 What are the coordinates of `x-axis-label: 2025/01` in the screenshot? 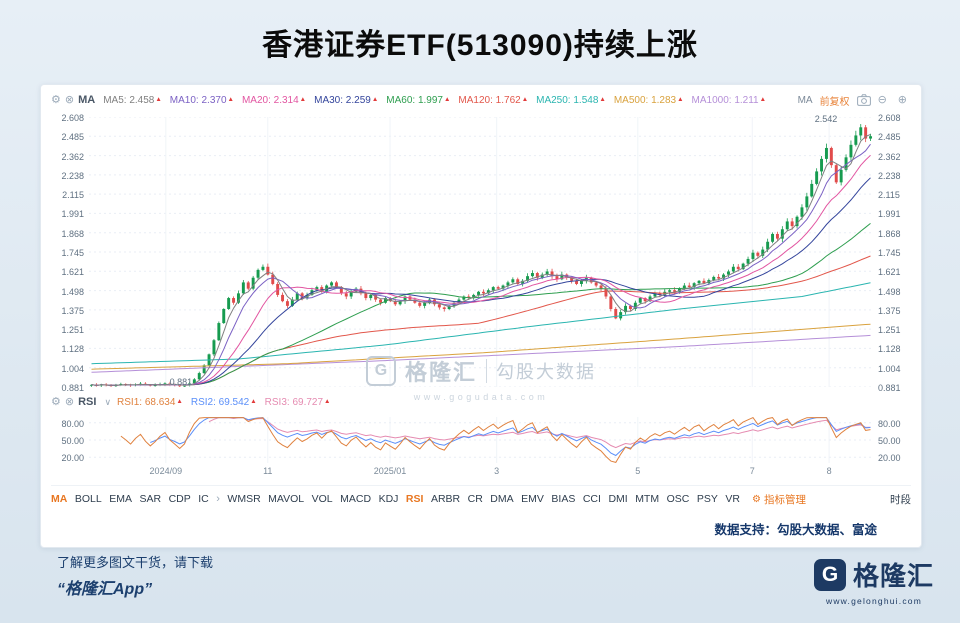 It's located at (390, 471).